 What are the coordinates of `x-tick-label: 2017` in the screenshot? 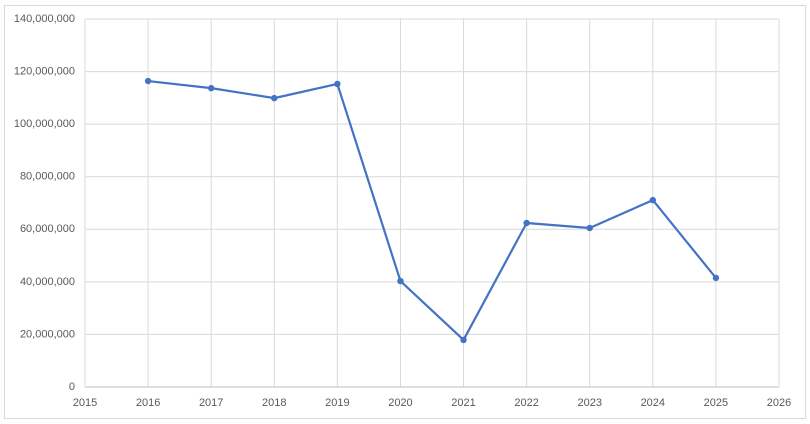 It's located at (211, 403).